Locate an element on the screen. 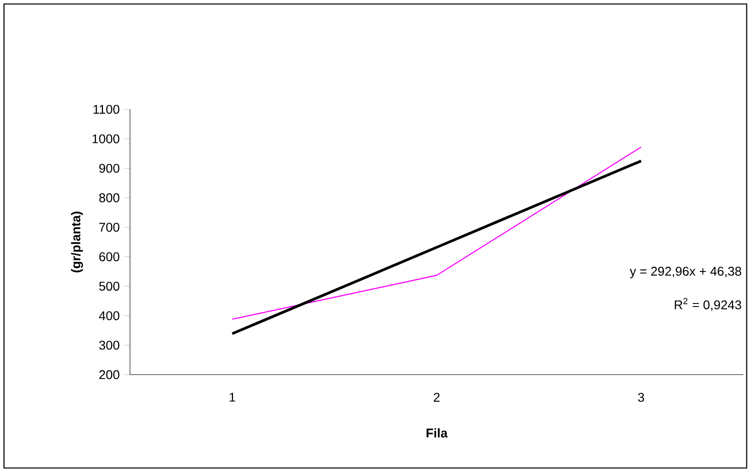 This screenshot has width=753, height=472. x-tick-label: 2 is located at coordinates (437, 397).